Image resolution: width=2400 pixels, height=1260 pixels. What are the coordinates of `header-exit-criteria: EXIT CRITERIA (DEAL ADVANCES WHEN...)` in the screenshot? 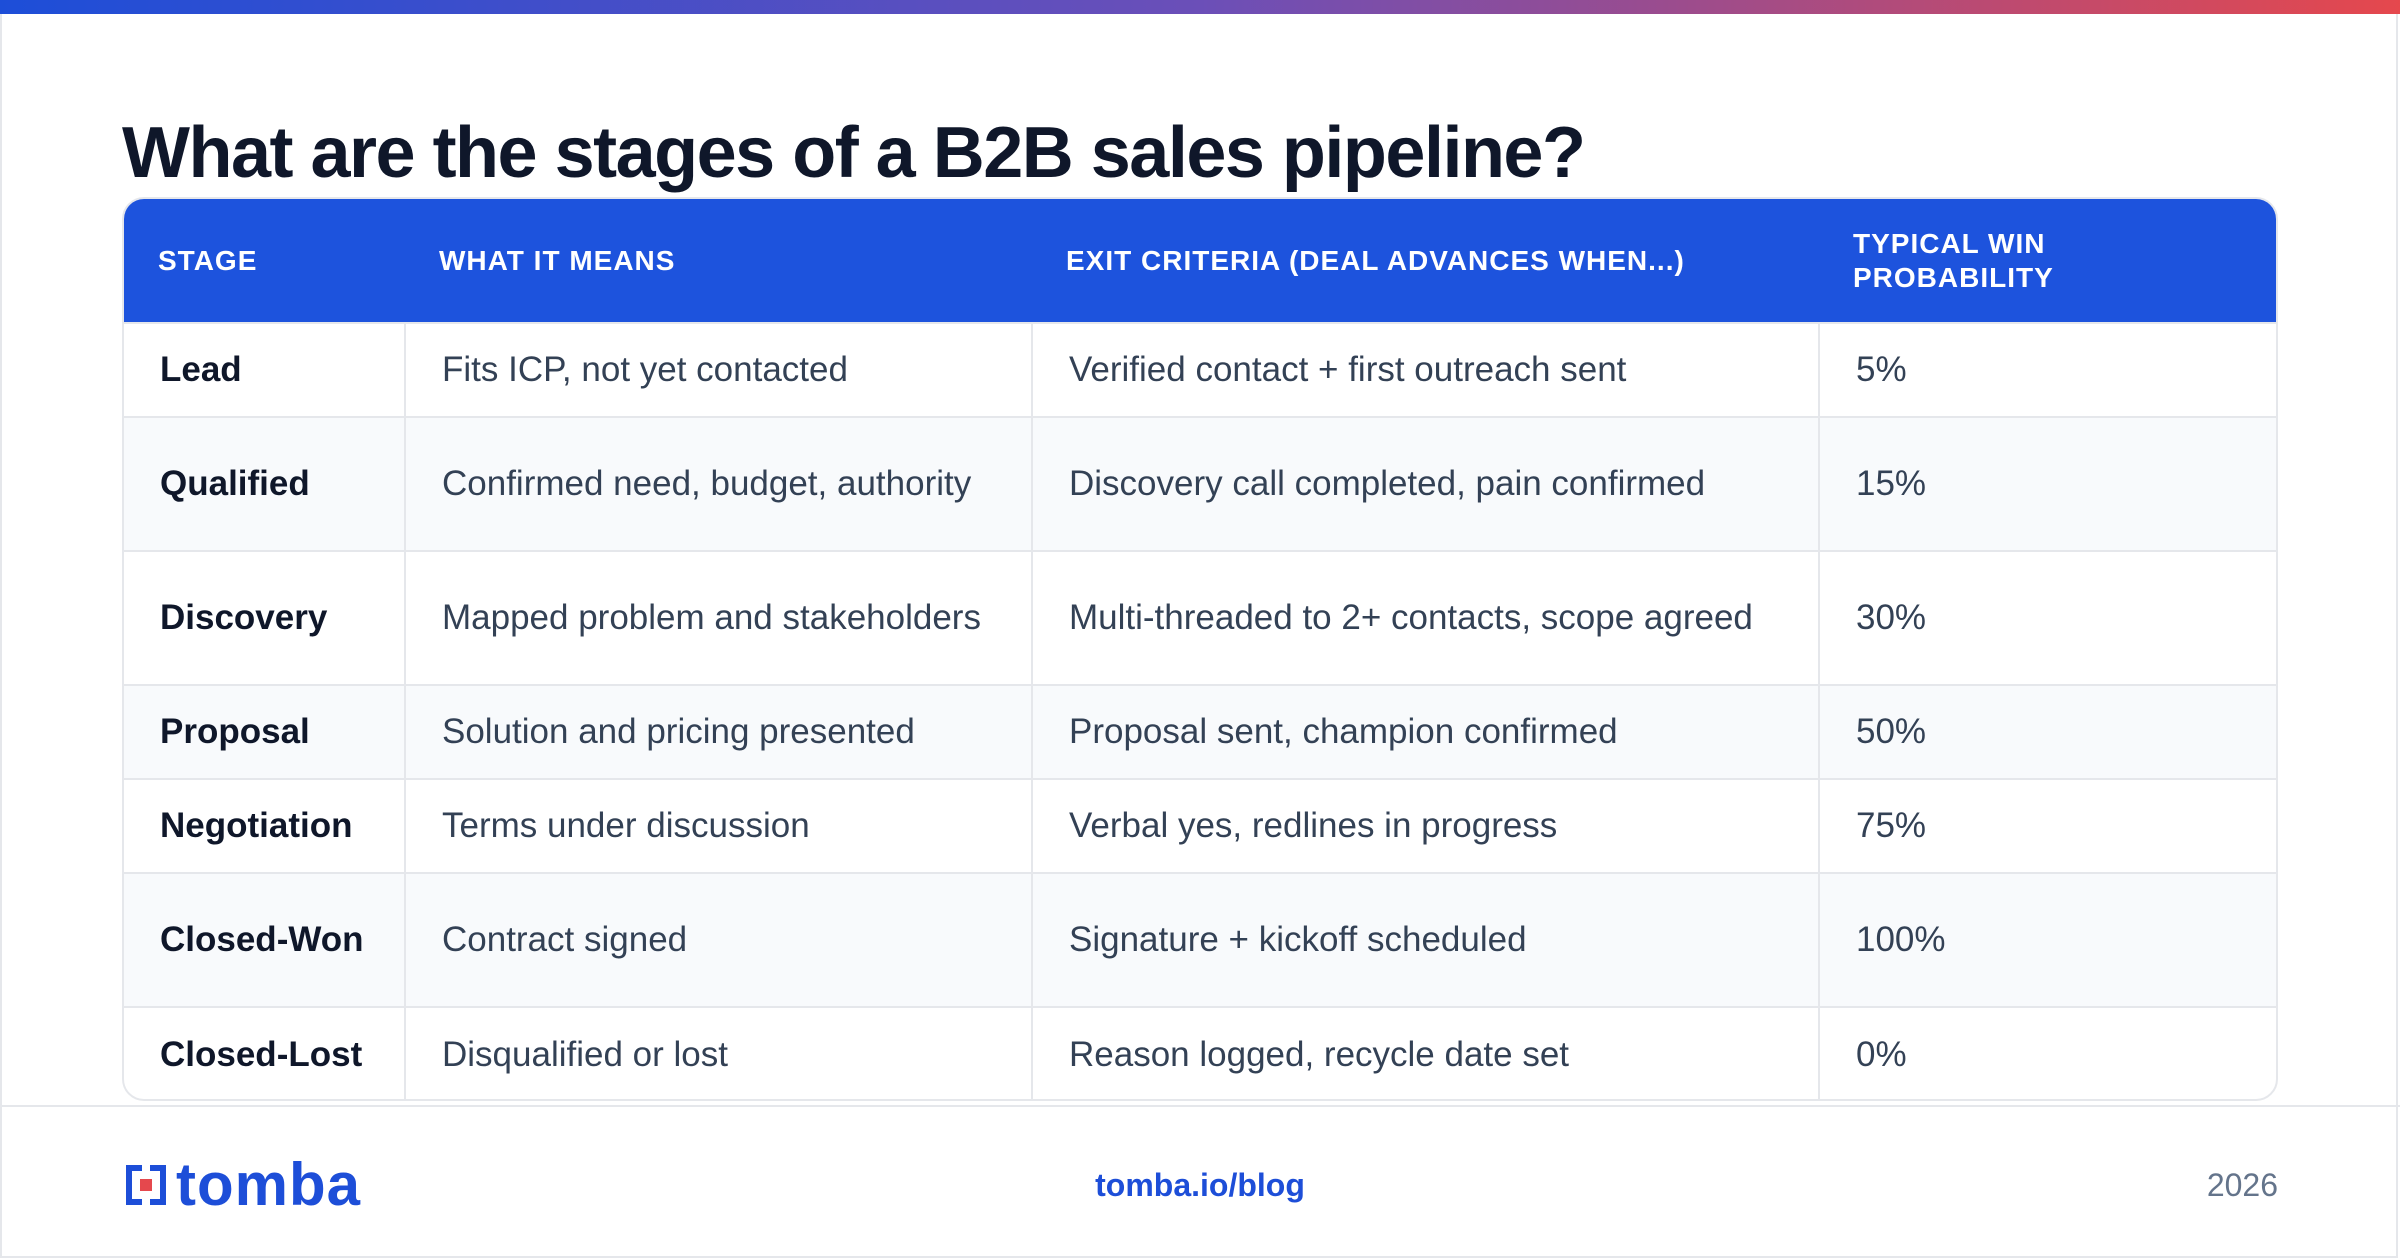 It's located at (1375, 260).